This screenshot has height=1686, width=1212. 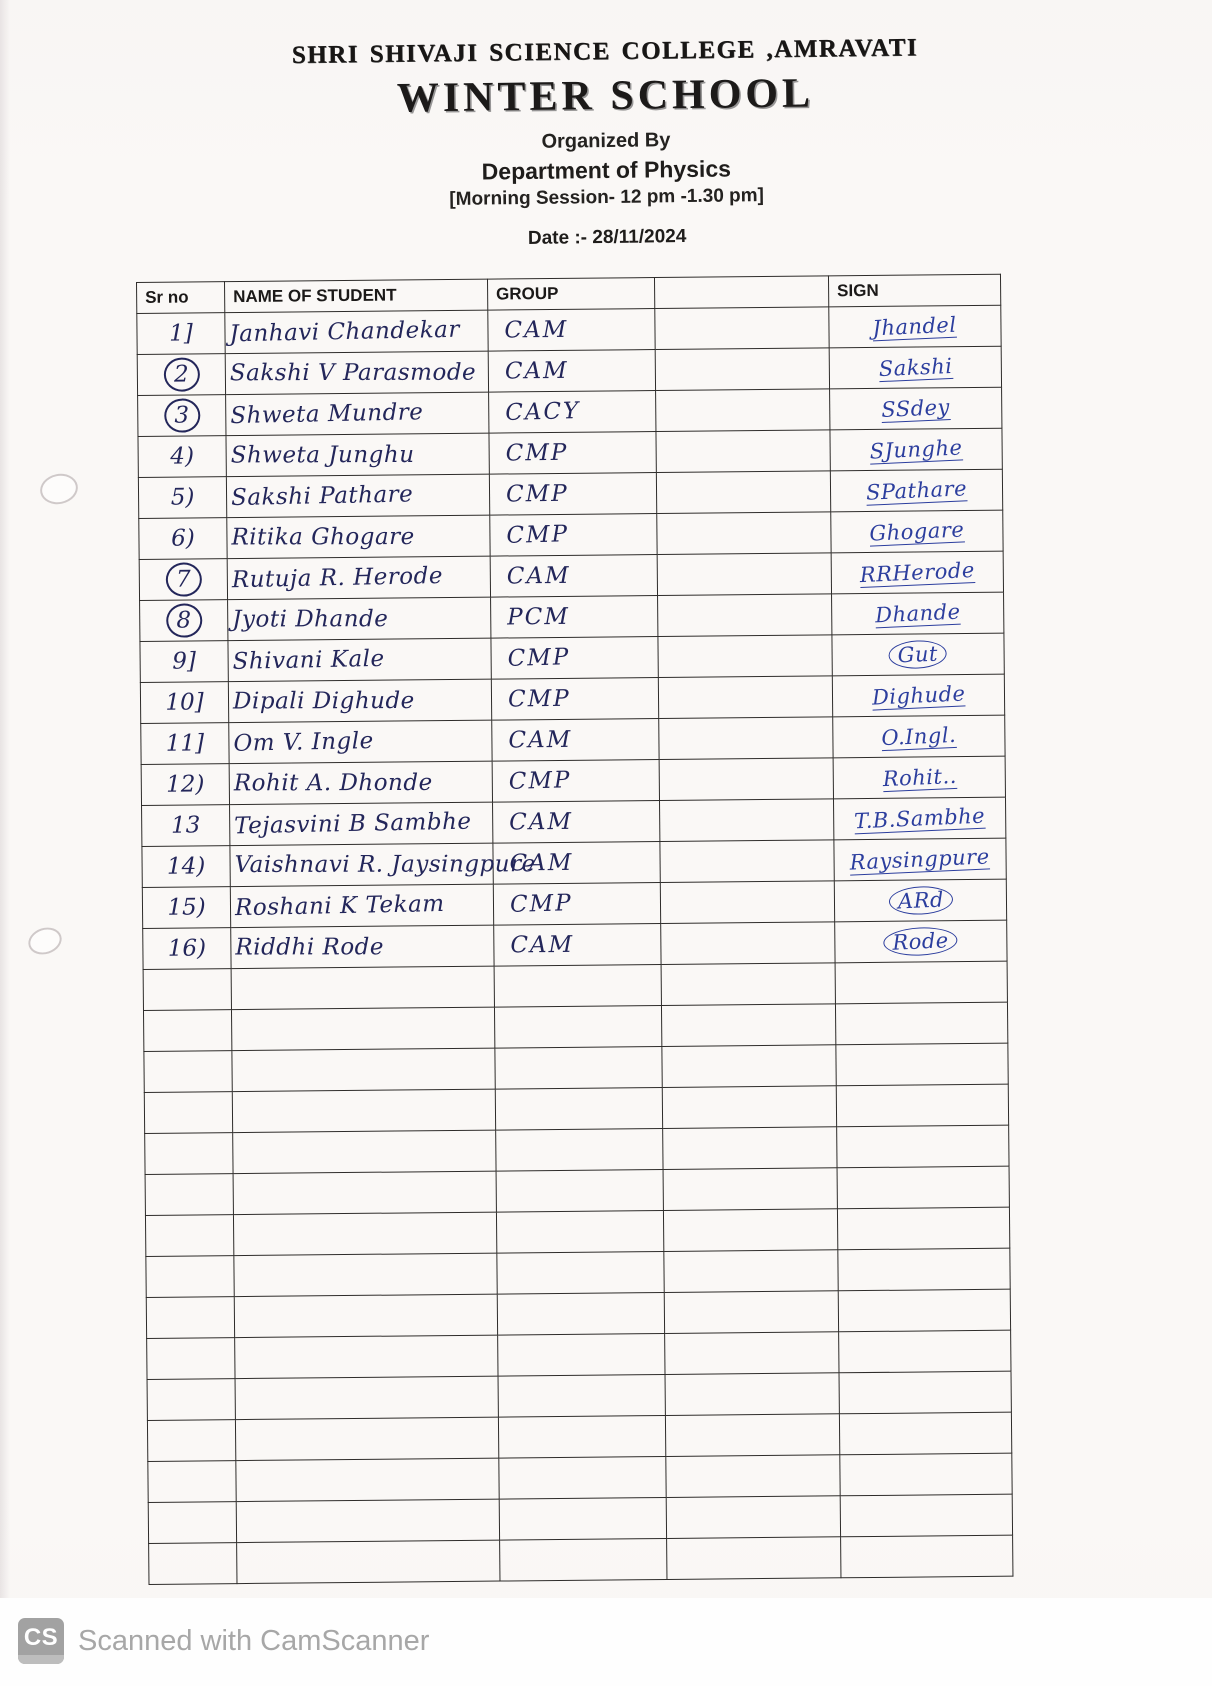 I want to click on sign-cell: Rohit.., so click(x=919, y=777).